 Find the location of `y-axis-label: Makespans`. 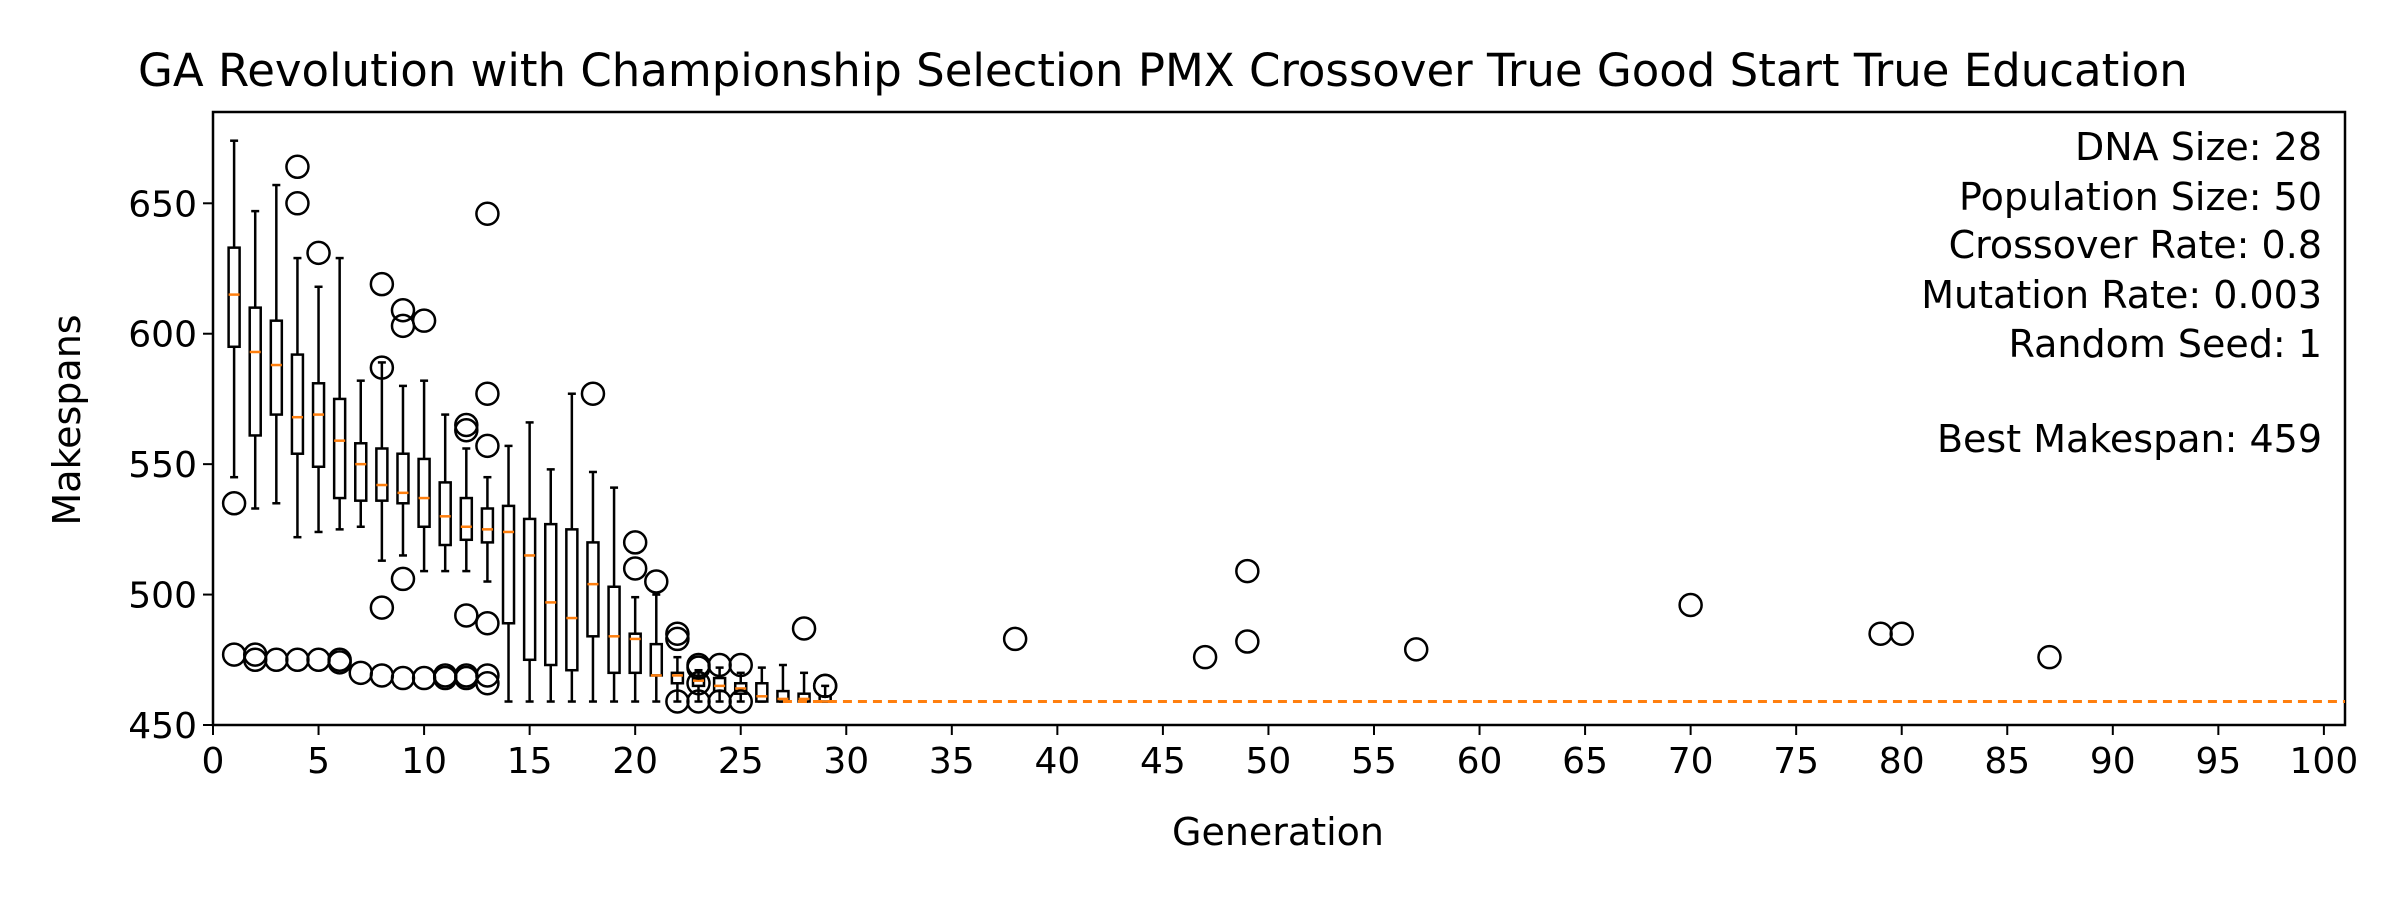

y-axis-label: Makespans is located at coordinates (67, 419).